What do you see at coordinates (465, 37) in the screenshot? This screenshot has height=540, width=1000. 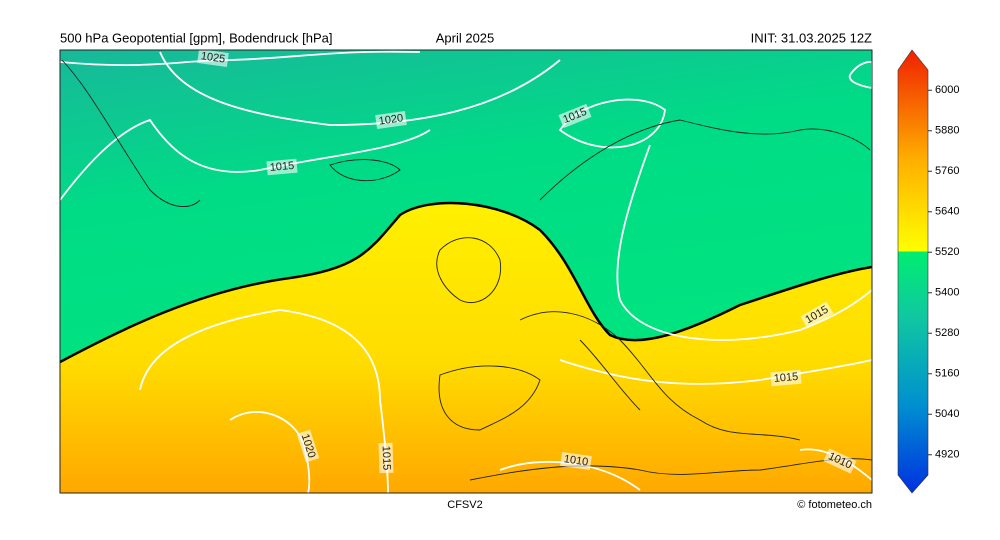 I see `title-center: April 2025` at bounding box center [465, 37].